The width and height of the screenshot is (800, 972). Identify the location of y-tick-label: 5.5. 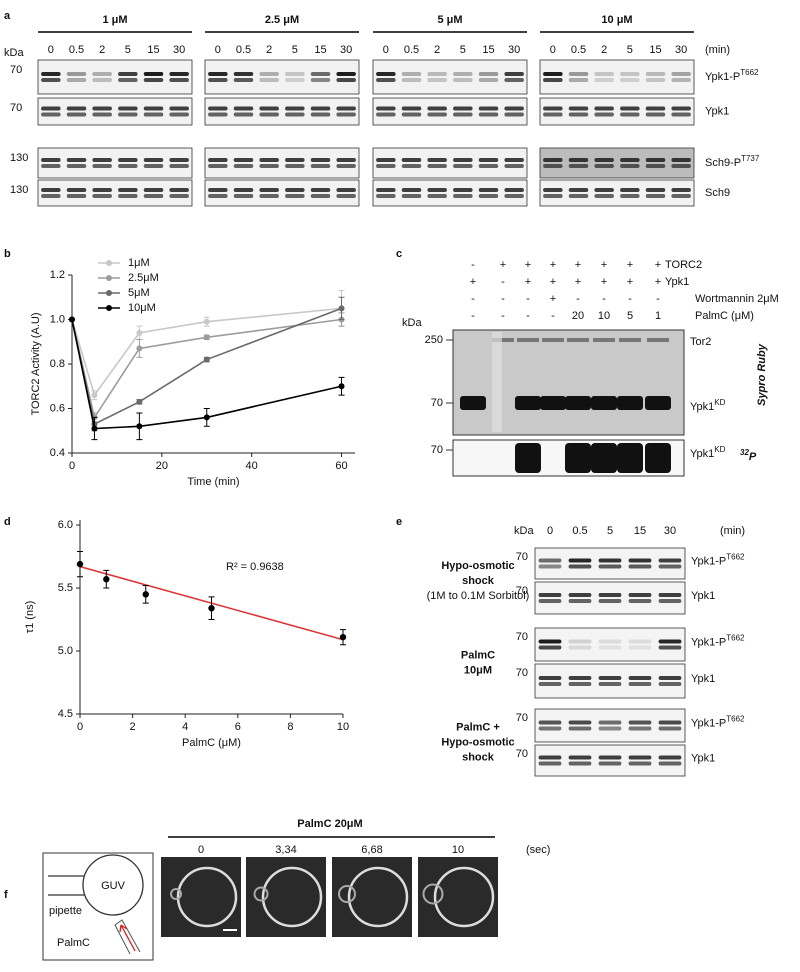
(65, 588).